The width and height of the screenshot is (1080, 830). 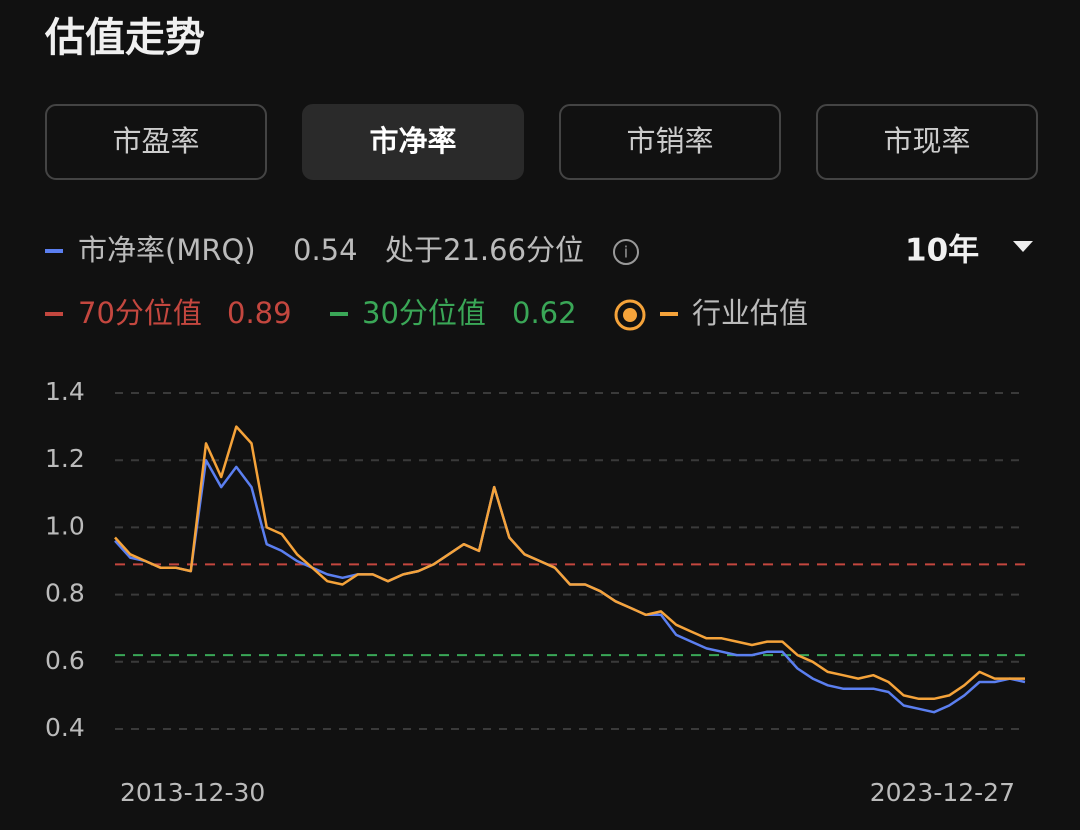 I want to click on tab-label: 市现率, so click(x=926, y=141).